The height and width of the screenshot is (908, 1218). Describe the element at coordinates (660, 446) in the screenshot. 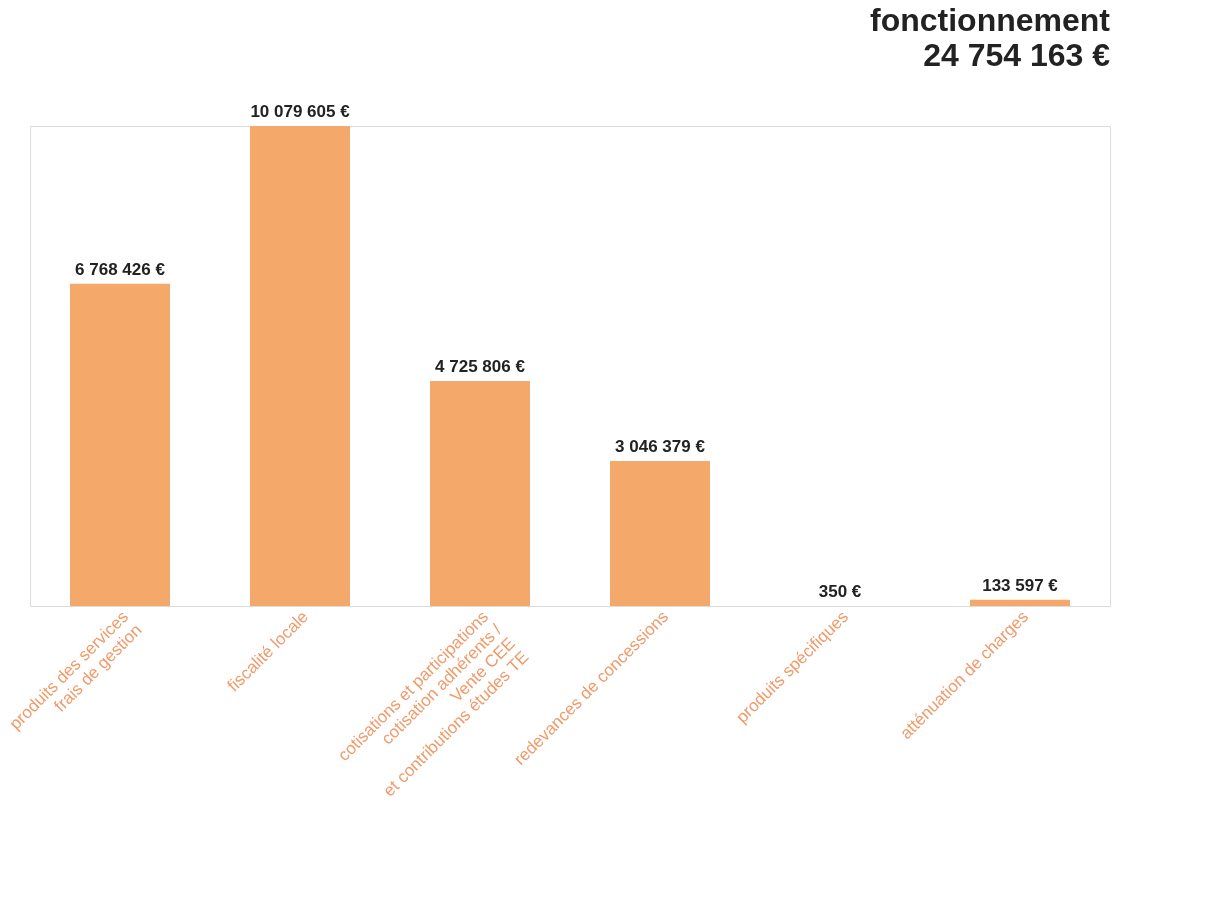

I see `data-label: 3 046 379 €` at that location.